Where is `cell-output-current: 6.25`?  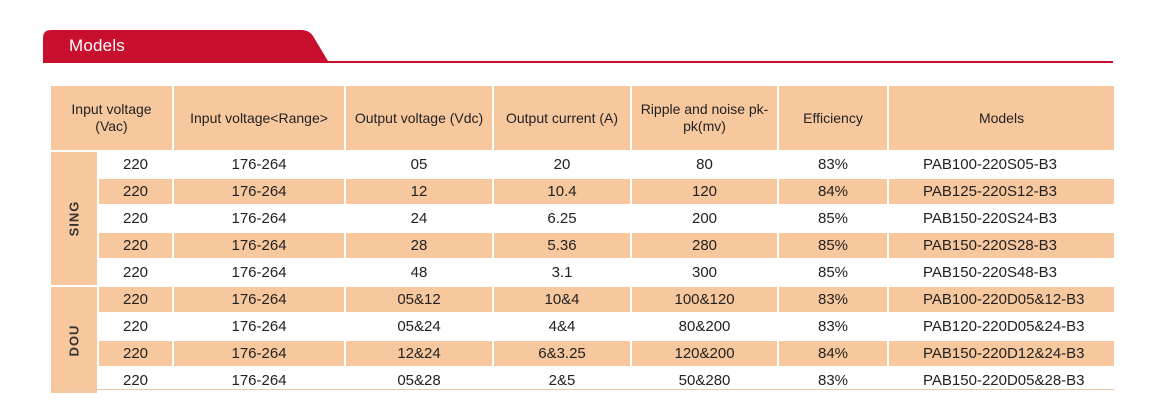
cell-output-current: 6.25 is located at coordinates (563, 218).